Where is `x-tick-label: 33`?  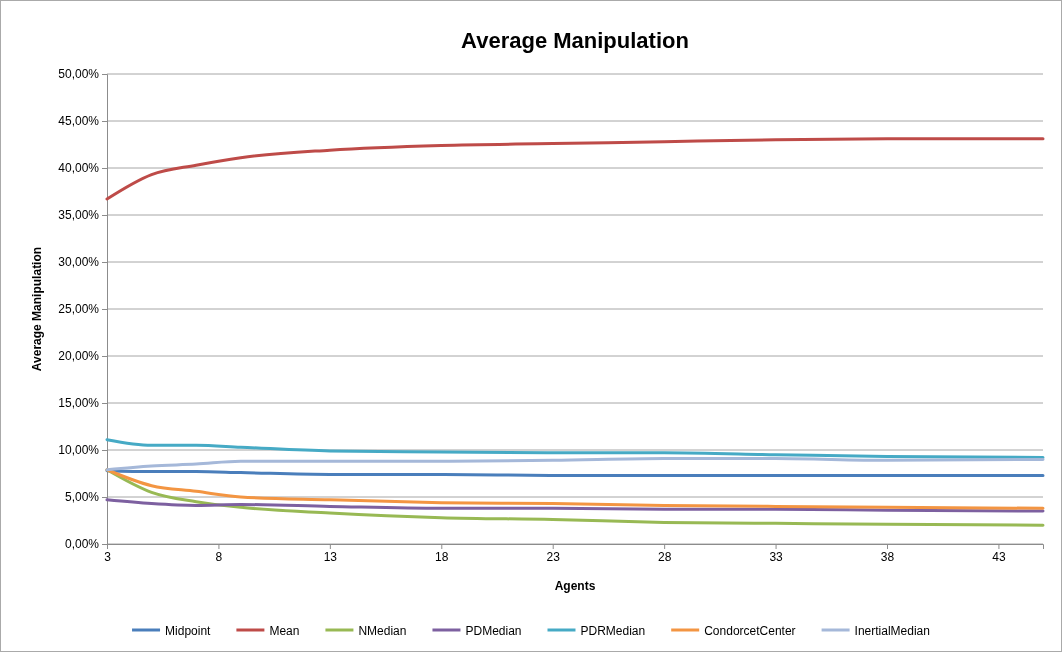
x-tick-label: 33 is located at coordinates (776, 556).